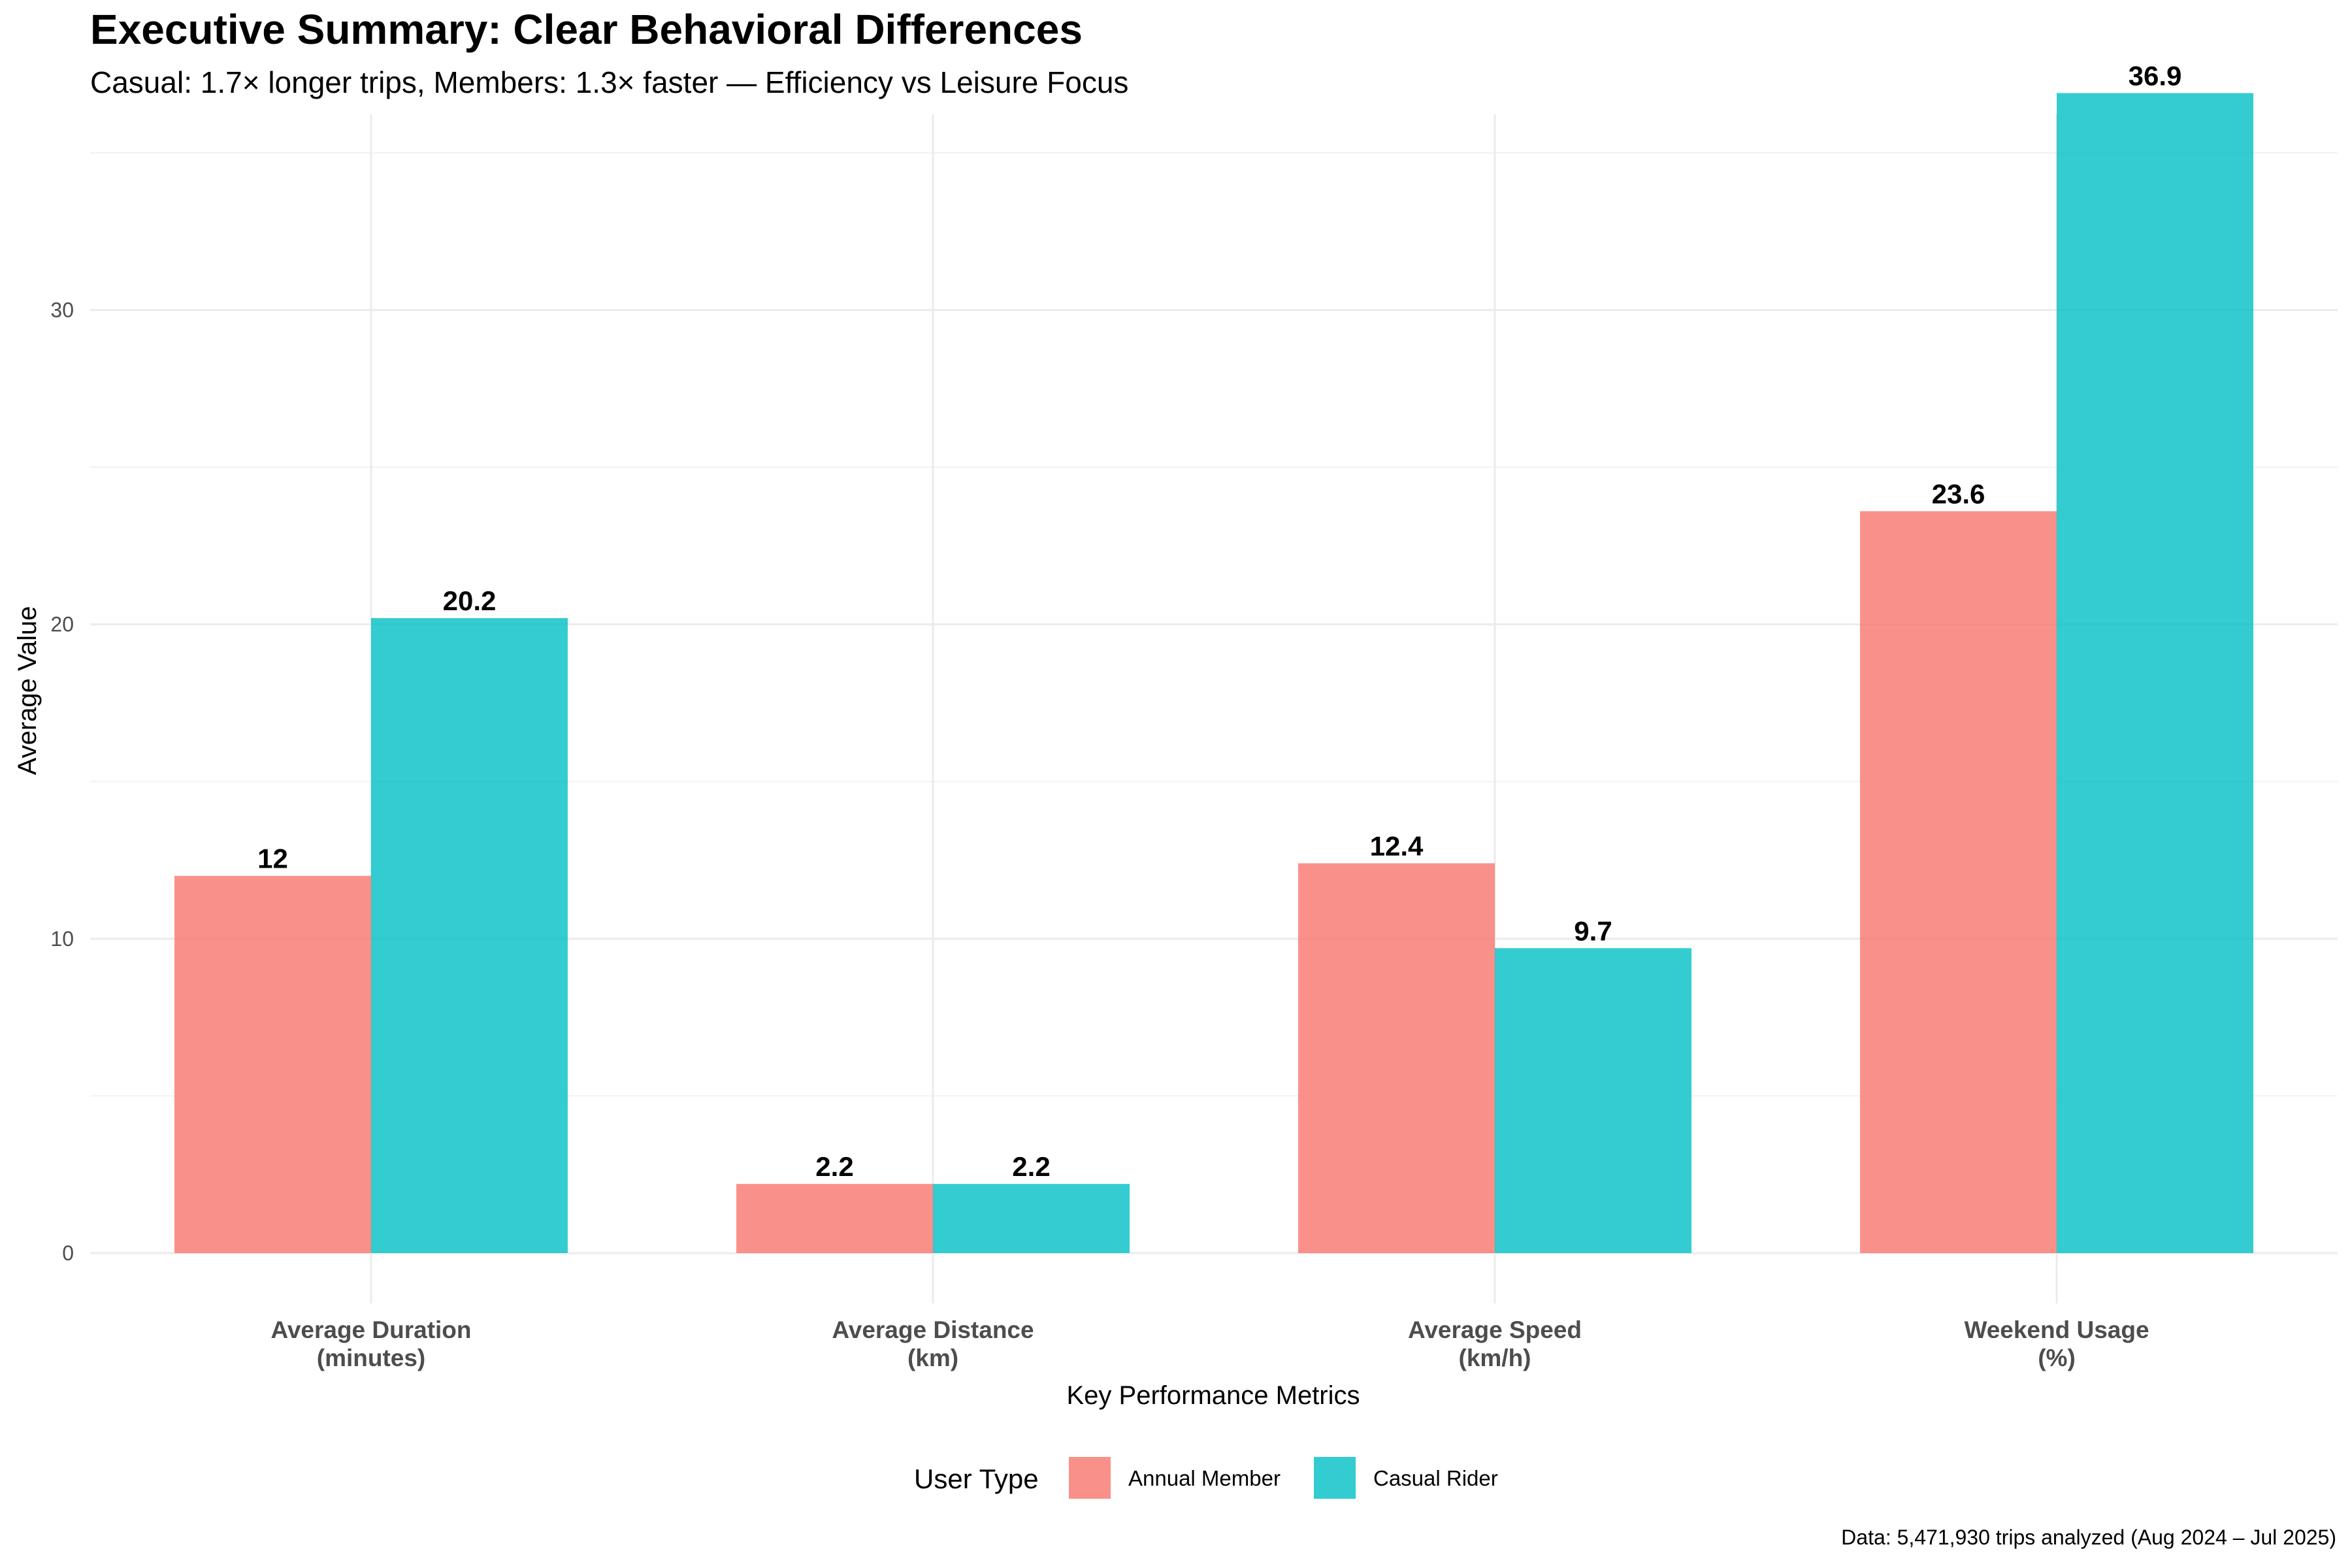 This screenshot has height=1568, width=2352. Describe the element at coordinates (2056, 1343) in the screenshot. I see `x-category-label: Weekend Usage (%)` at that location.